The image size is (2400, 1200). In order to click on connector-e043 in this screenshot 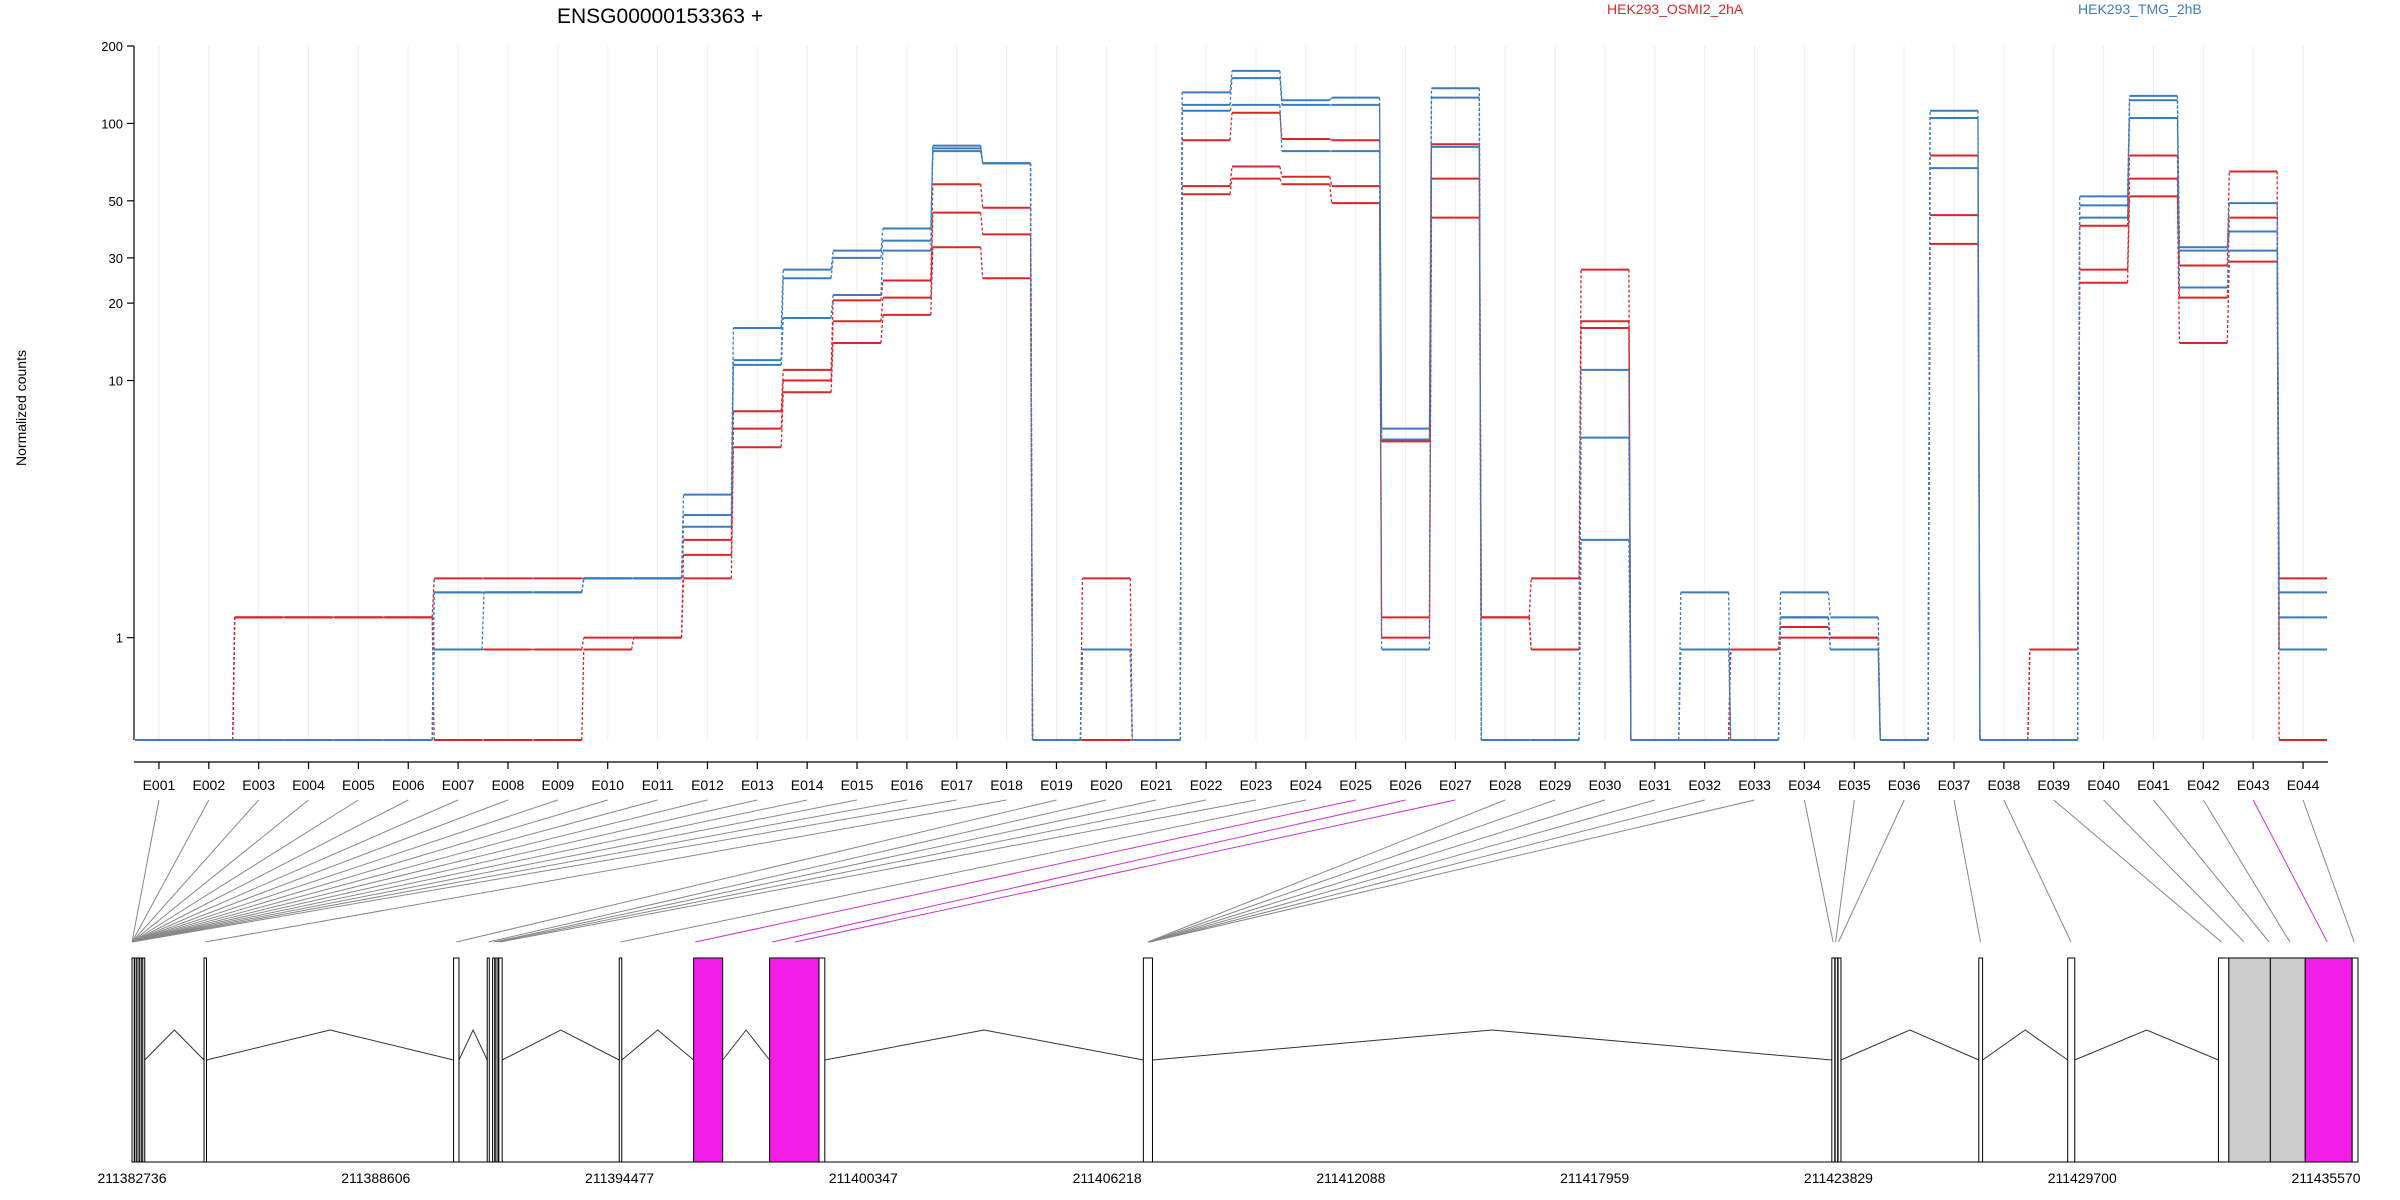, I will do `click(2290, 871)`.